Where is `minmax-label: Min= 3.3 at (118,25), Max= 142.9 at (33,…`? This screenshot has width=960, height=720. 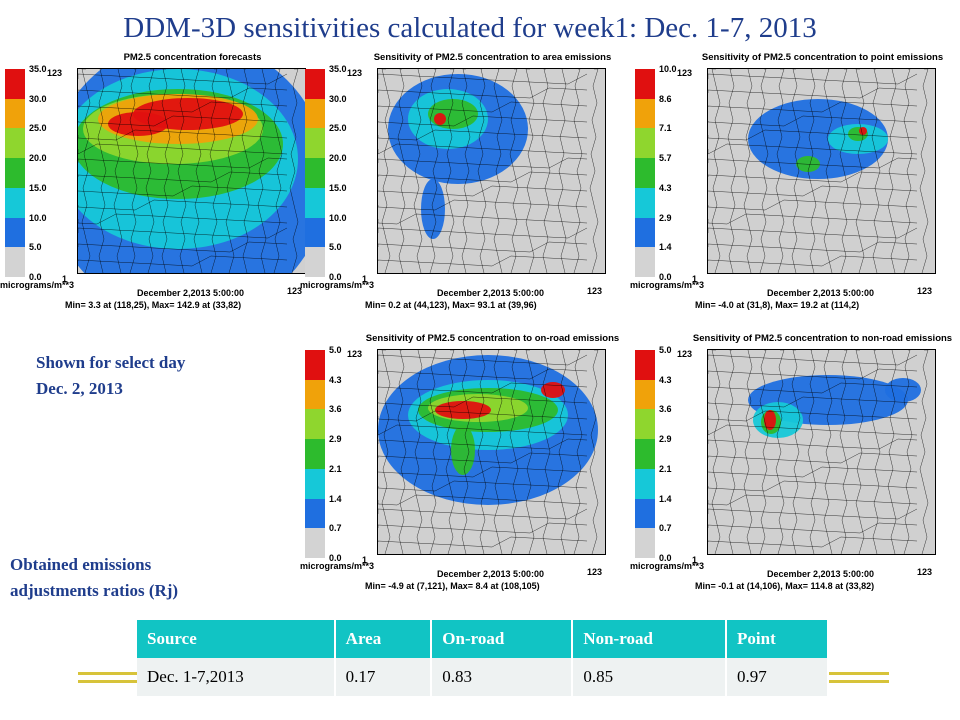 minmax-label: Min= 3.3 at (118,25), Max= 142.9 at (33,… is located at coordinates (153, 305).